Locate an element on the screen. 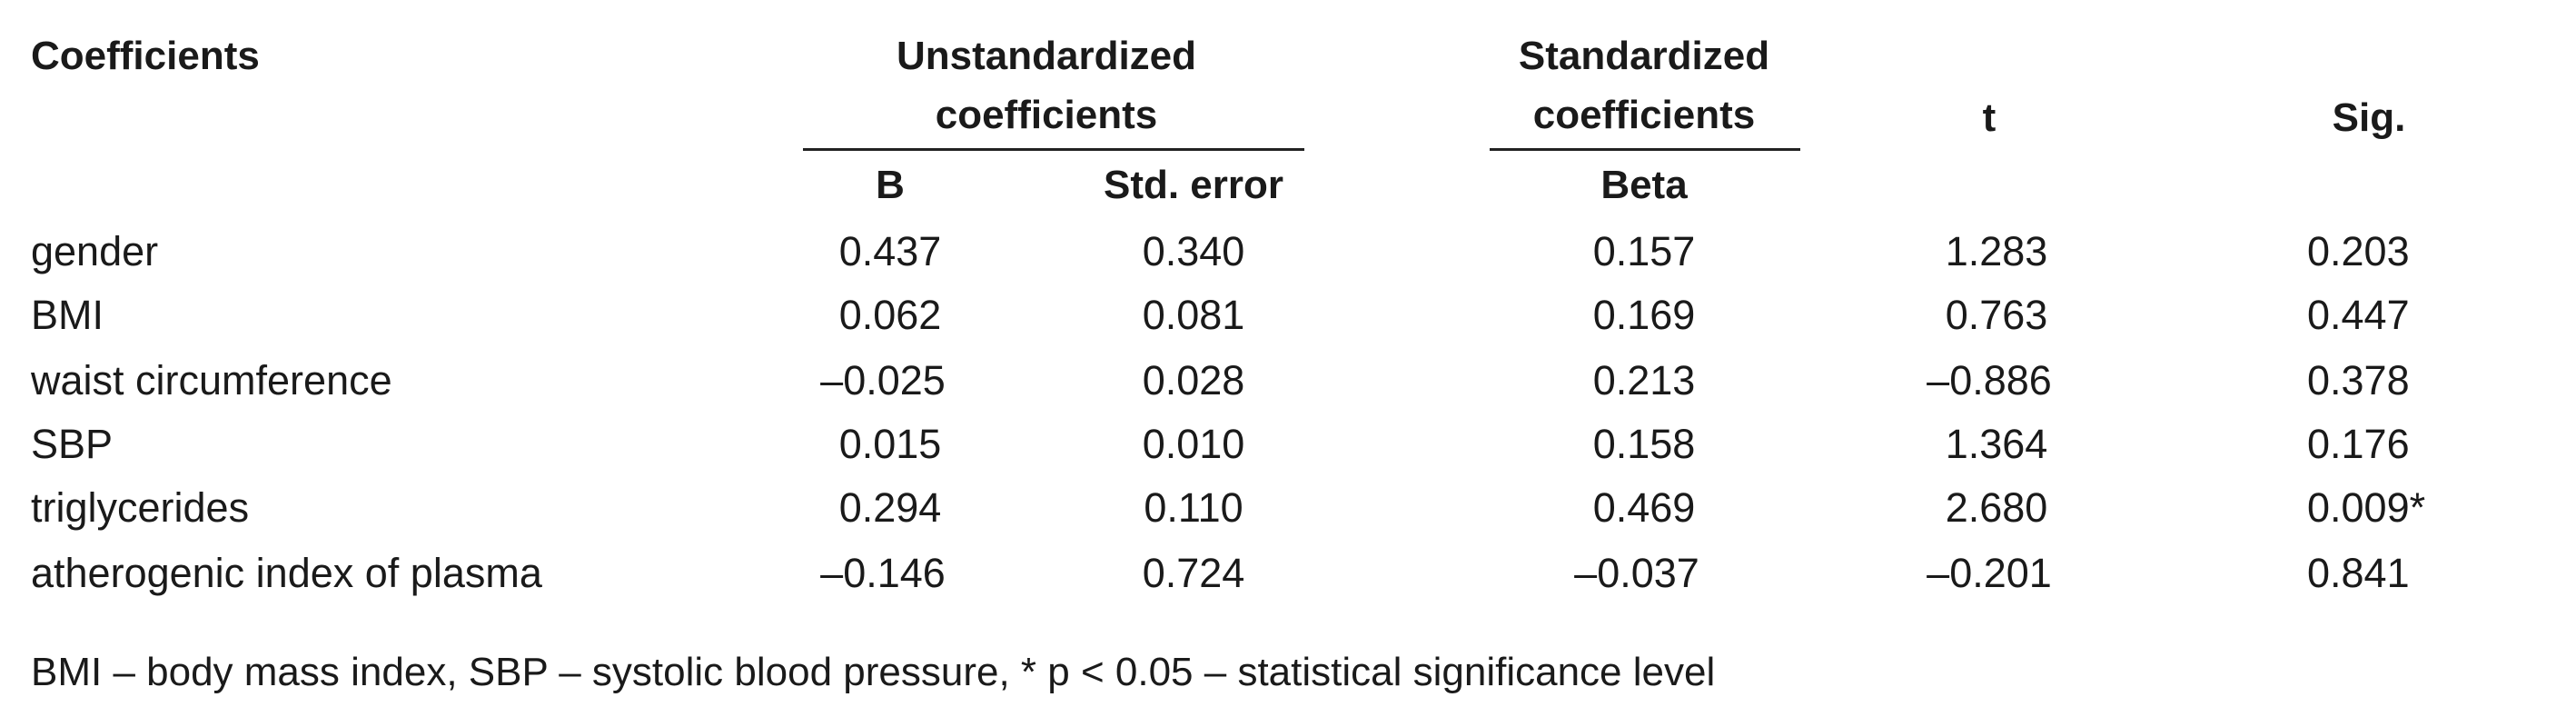  cell-b: 0.062 is located at coordinates (890, 315).